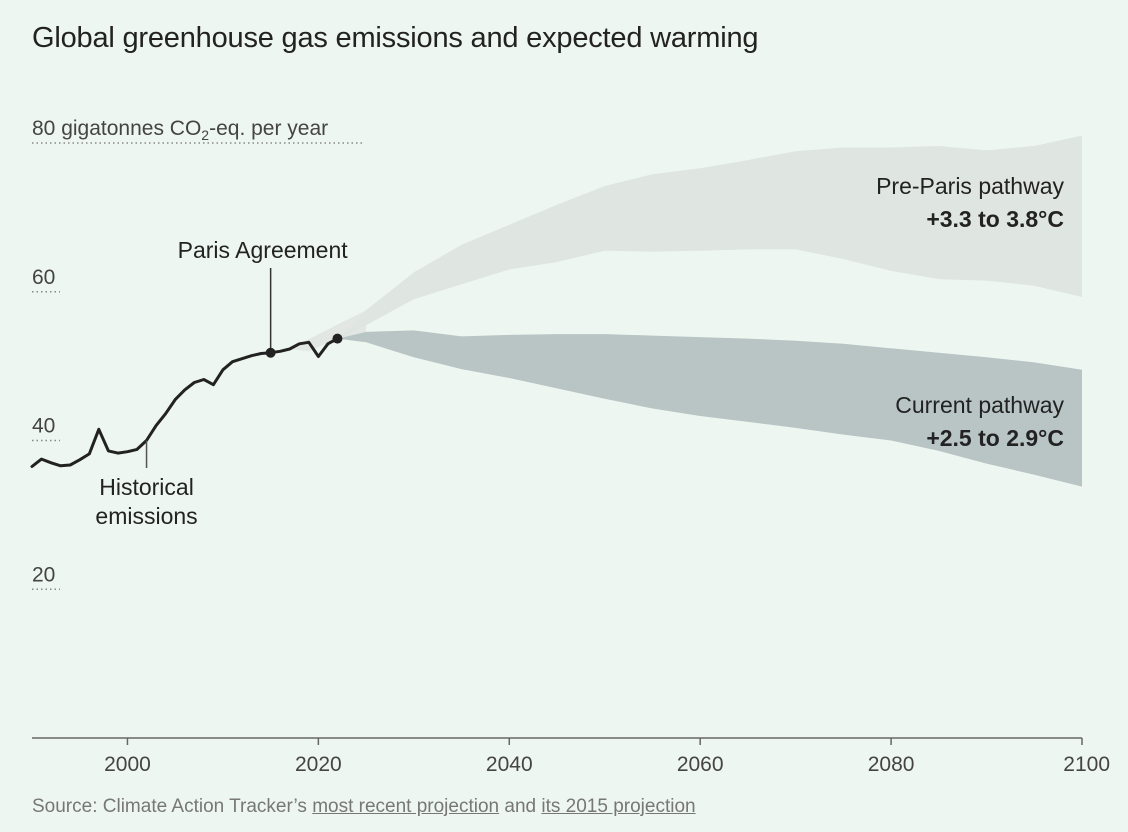 Image resolution: width=1128 pixels, height=832 pixels. I want to click on historical-layer, so click(186, 368).